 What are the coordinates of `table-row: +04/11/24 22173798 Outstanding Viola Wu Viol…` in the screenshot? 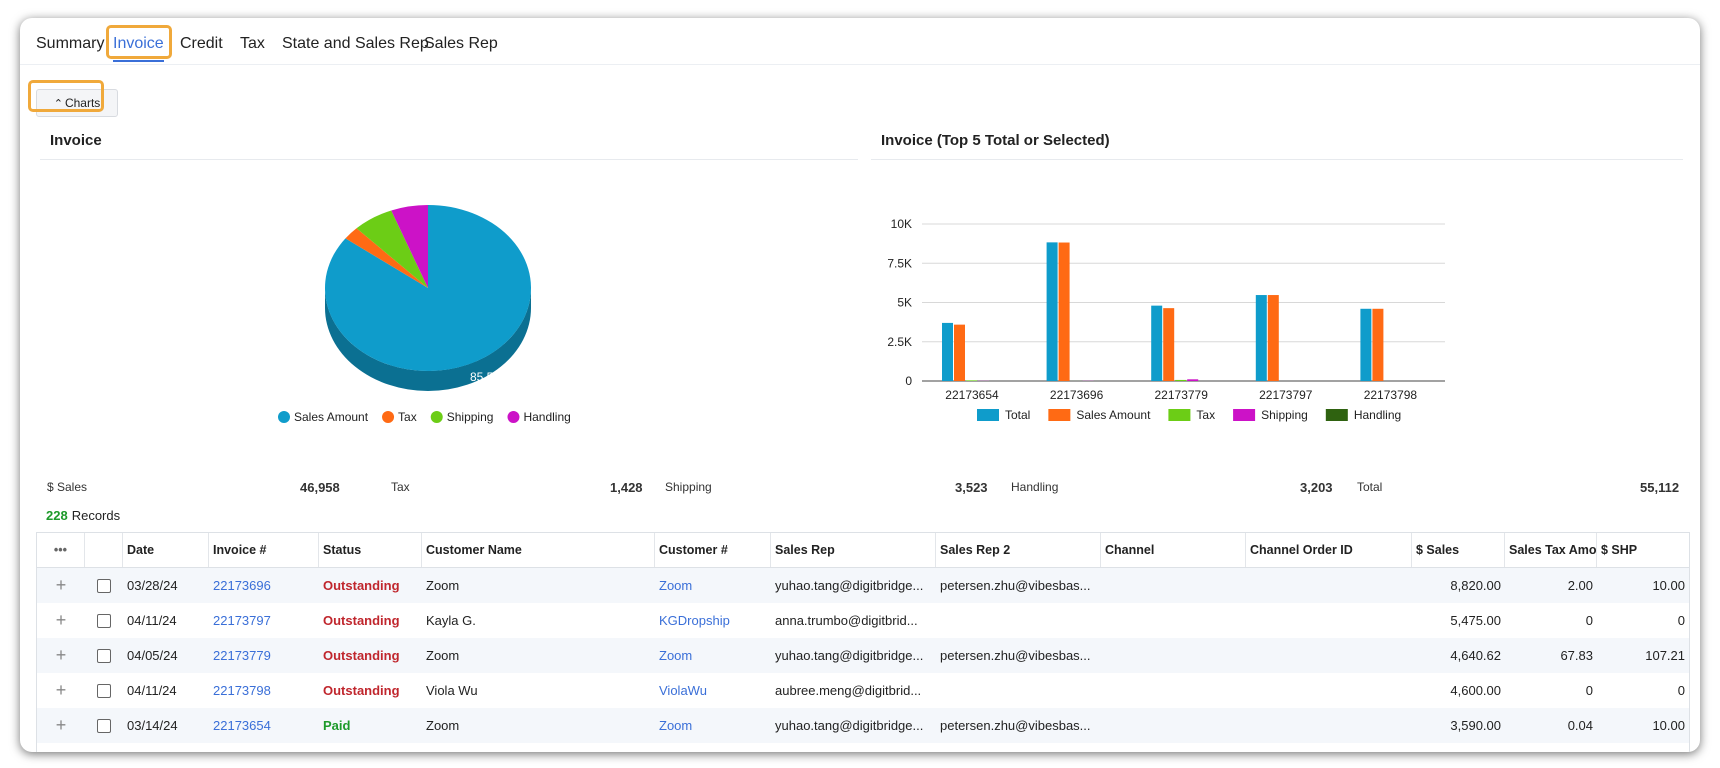 It's located at (863, 690).